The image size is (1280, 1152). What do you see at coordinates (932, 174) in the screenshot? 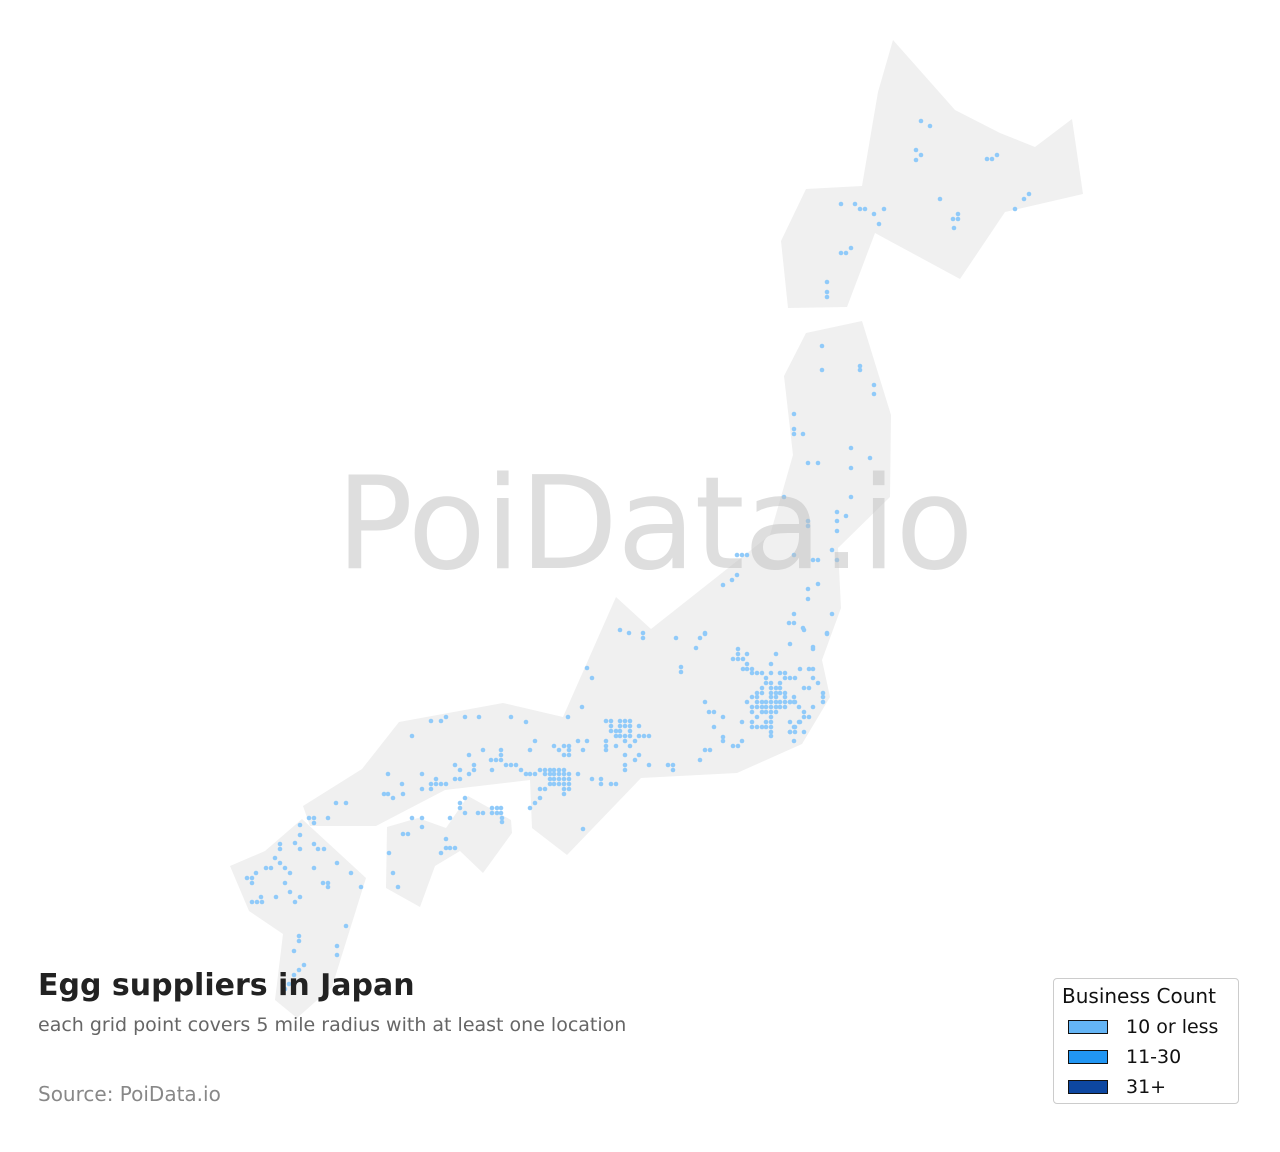
I see `land-hokkaido` at bounding box center [932, 174].